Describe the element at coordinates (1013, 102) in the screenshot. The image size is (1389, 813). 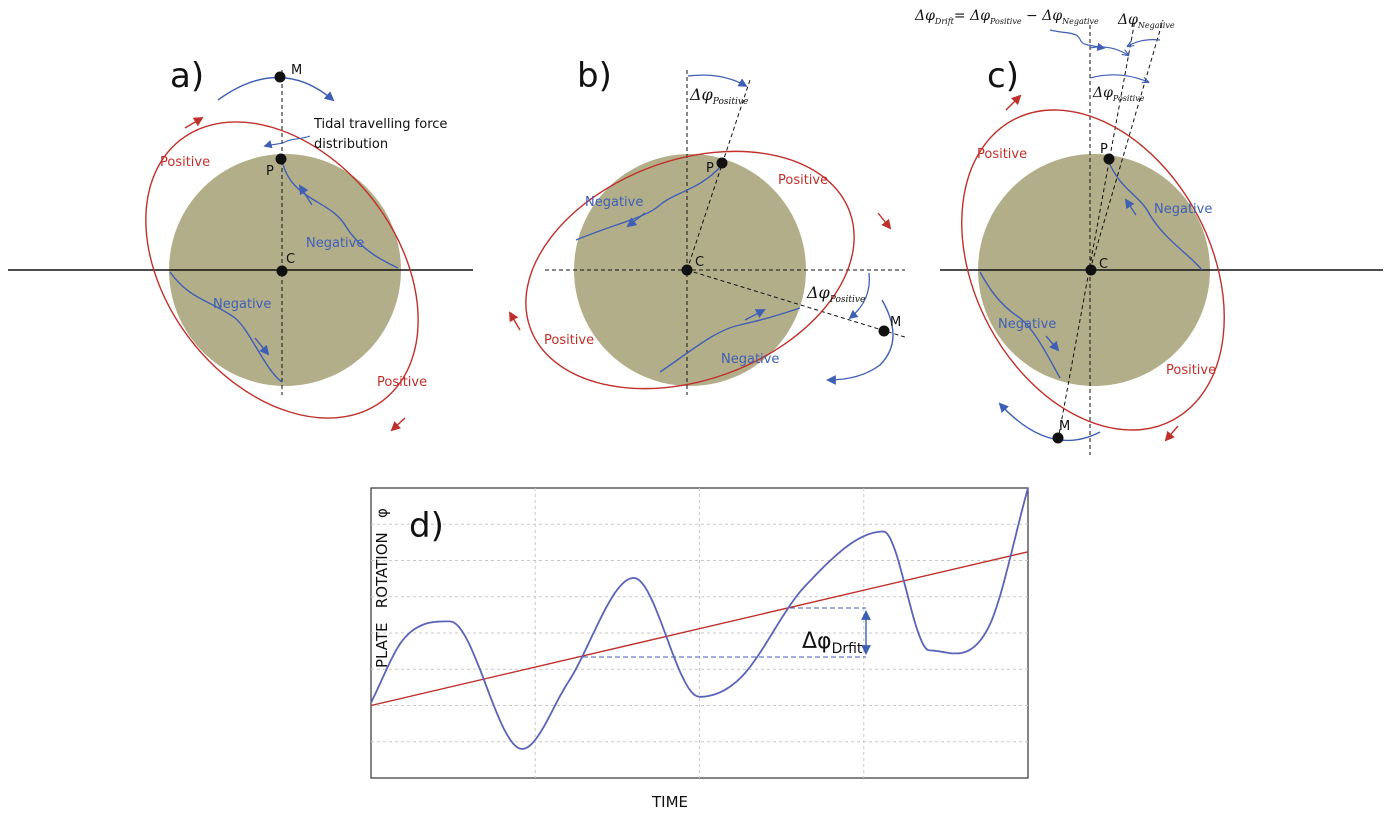
I see `orbit-arrow-top-c` at that location.